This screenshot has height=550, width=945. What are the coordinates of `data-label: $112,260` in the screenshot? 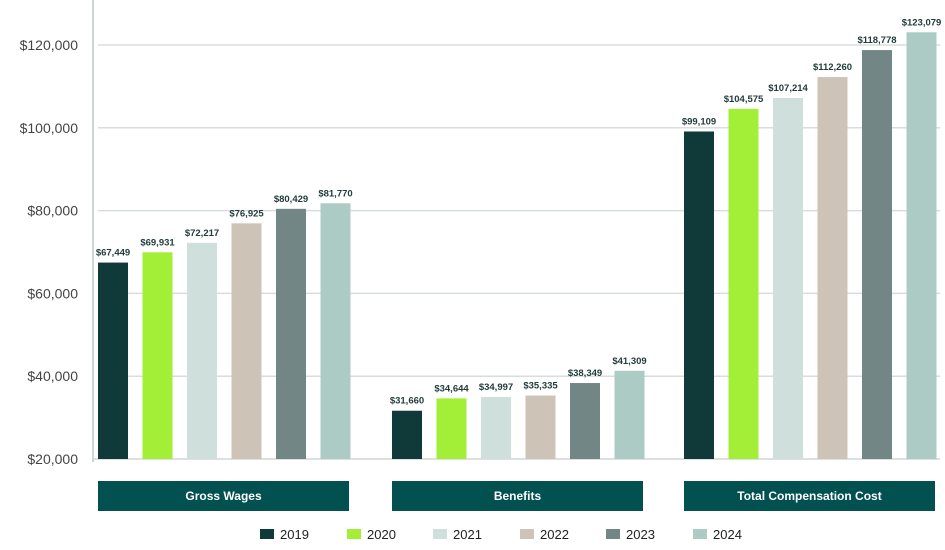 It's located at (832, 67).